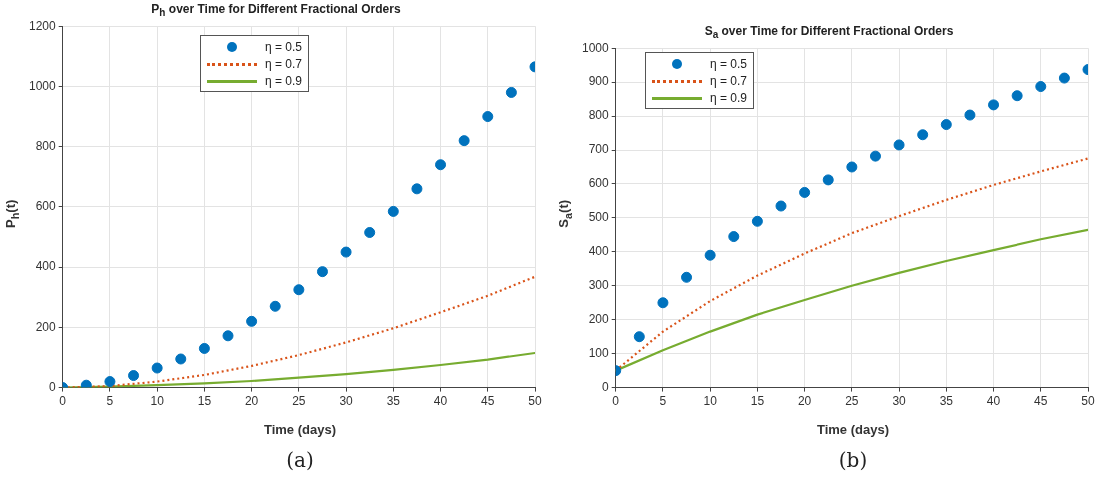 The width and height of the screenshot is (1105, 484). I want to click on chart-title: S$_{a}$ over Time for Different Fractional Orders, so click(829, 32).